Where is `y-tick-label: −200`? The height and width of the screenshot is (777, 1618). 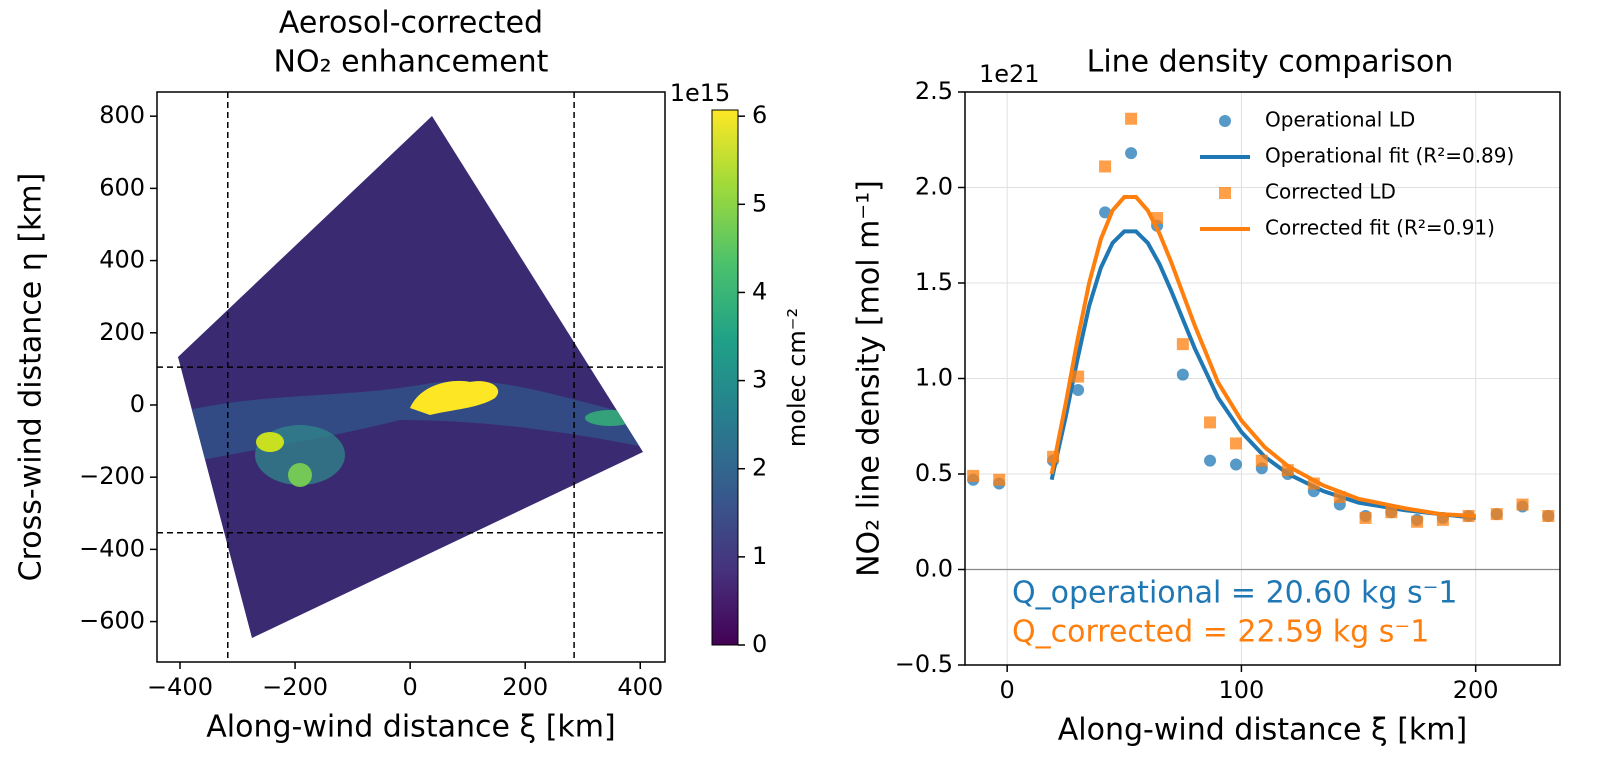
y-tick-label: −200 is located at coordinates (112, 476).